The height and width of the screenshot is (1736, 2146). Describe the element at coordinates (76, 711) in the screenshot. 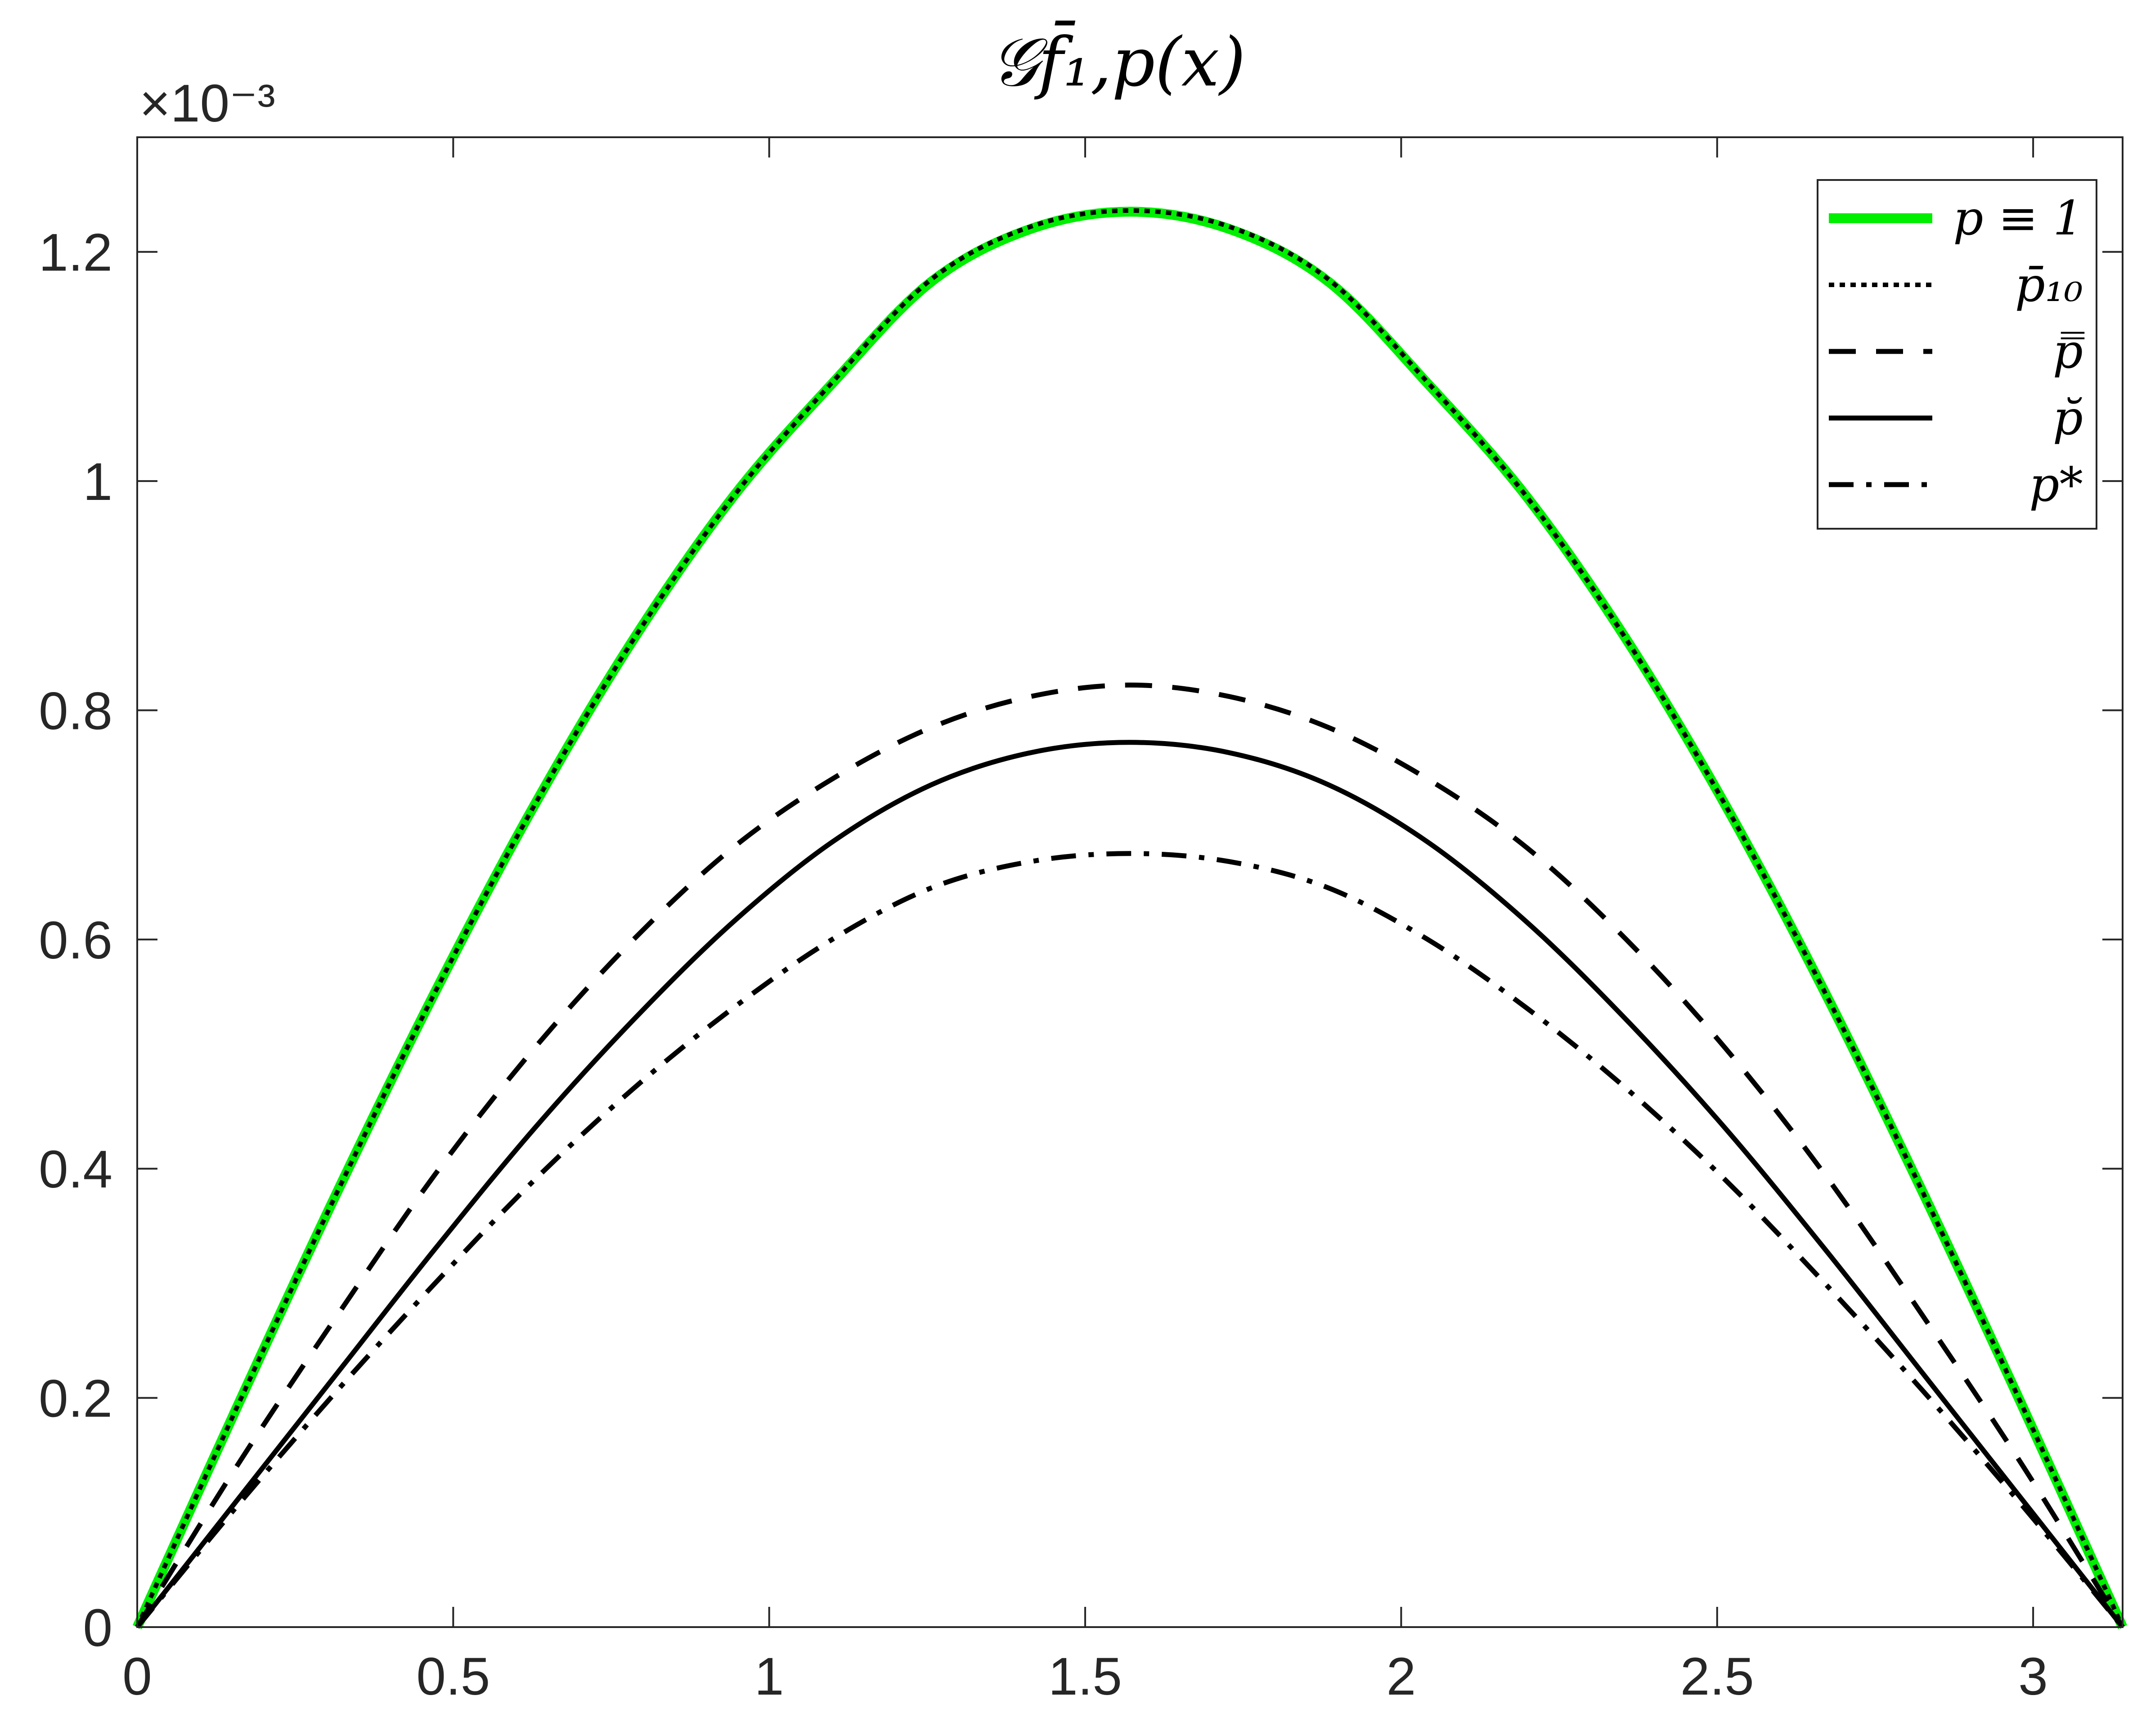

I see `y-tick-label: 0.8` at that location.